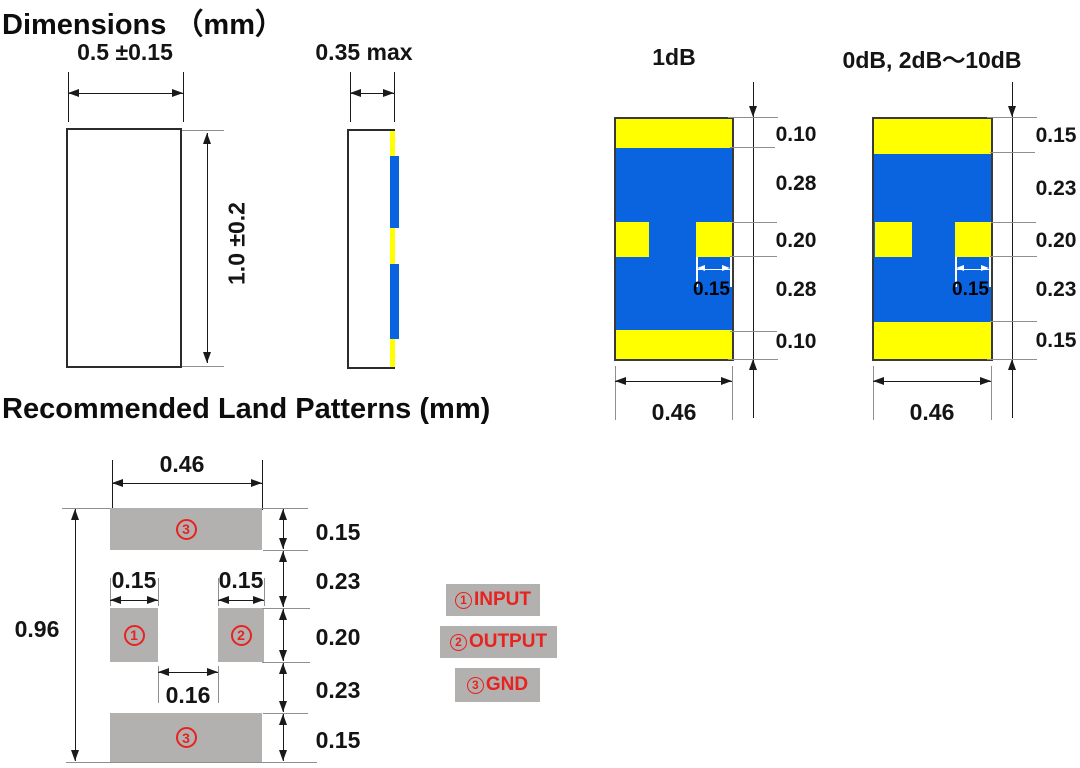 The height and width of the screenshot is (768, 1080). What do you see at coordinates (241, 580) in the screenshot?
I see `pad2-width-label: 0.15` at bounding box center [241, 580].